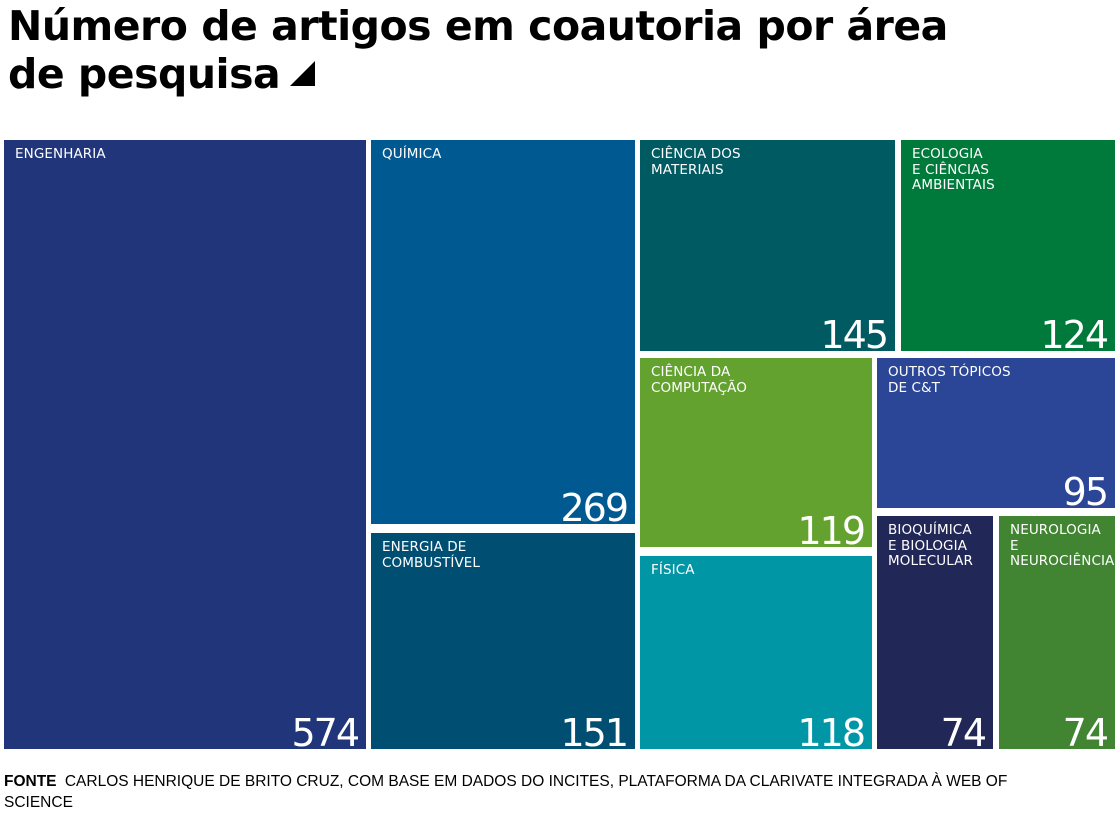 The height and width of the screenshot is (817, 1117). What do you see at coordinates (431, 555) in the screenshot?
I see `tile-label: ENERGIA DE COMBUSTÍVEL` at bounding box center [431, 555].